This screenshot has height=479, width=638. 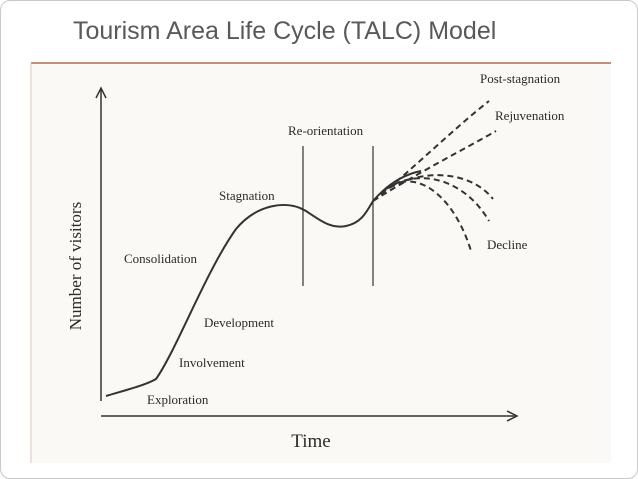 What do you see at coordinates (530, 115) in the screenshot?
I see `outcome-label: Rejuvenation` at bounding box center [530, 115].